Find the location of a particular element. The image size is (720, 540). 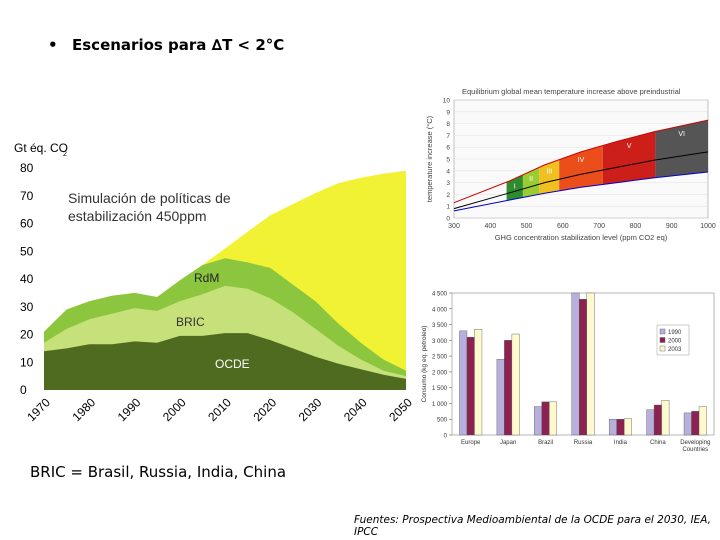

upper-bound-line is located at coordinates (581, 161).